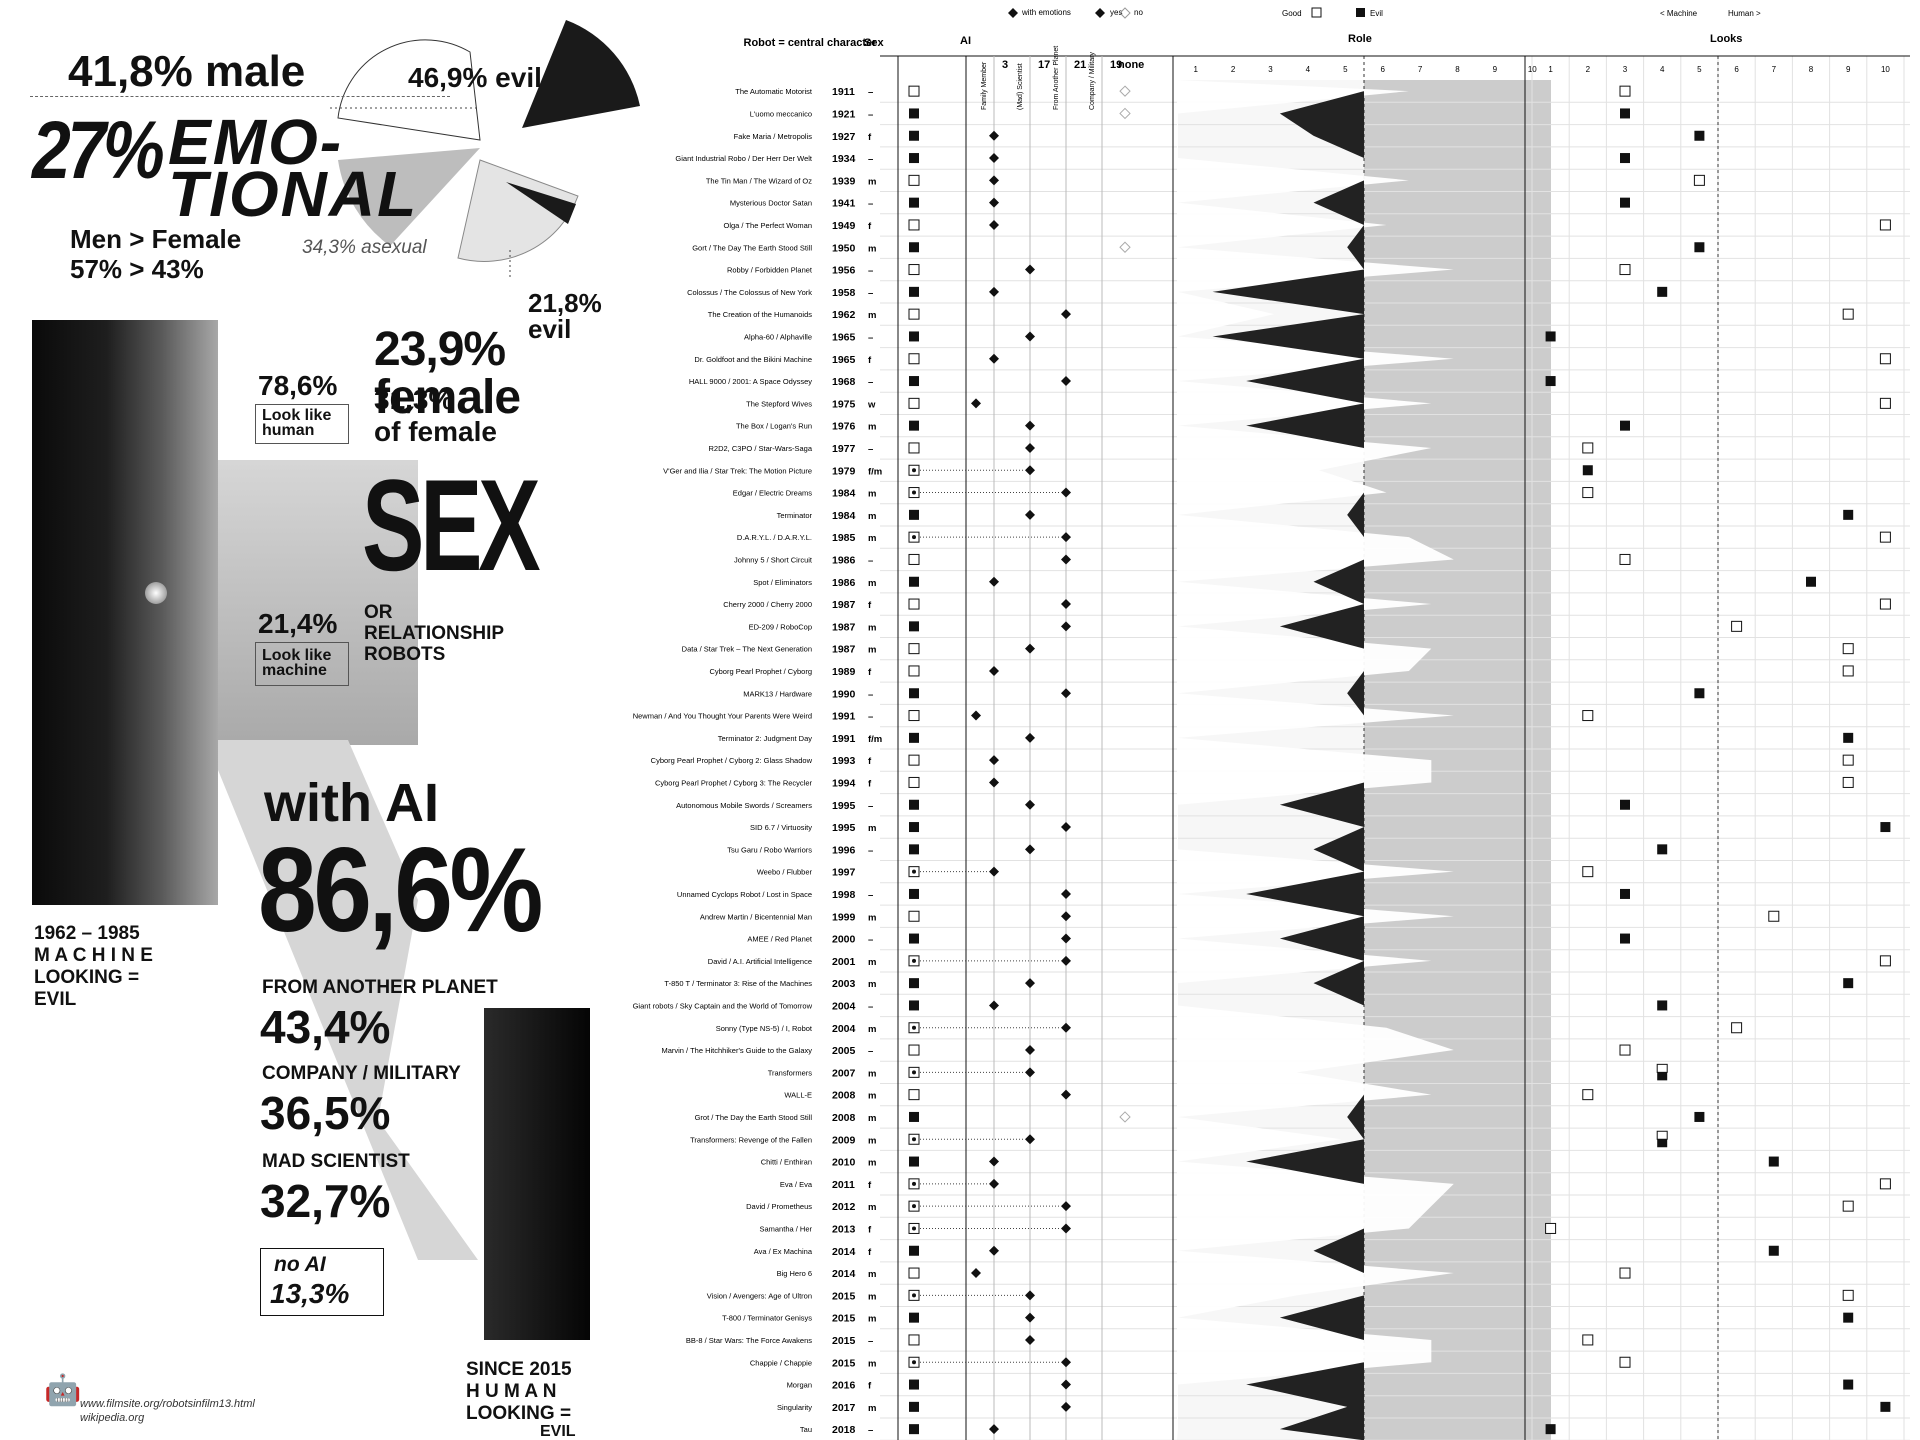 The width and height of the screenshot is (1920, 1440). I want to click on robot-year: 1985, so click(844, 538).